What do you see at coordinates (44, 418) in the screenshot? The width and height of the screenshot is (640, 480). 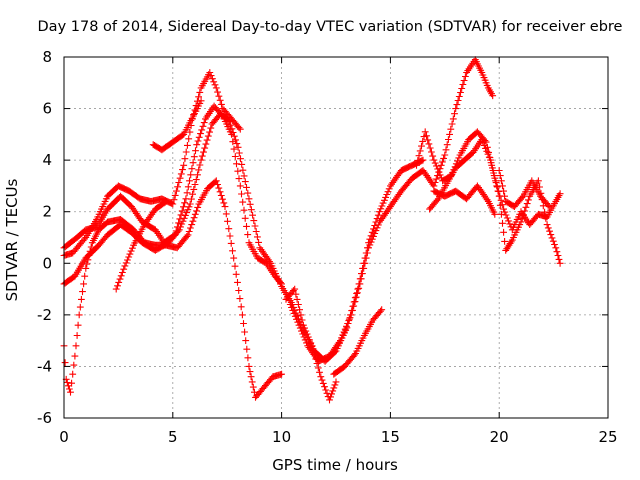 I see `y-tick-label: -6` at bounding box center [44, 418].